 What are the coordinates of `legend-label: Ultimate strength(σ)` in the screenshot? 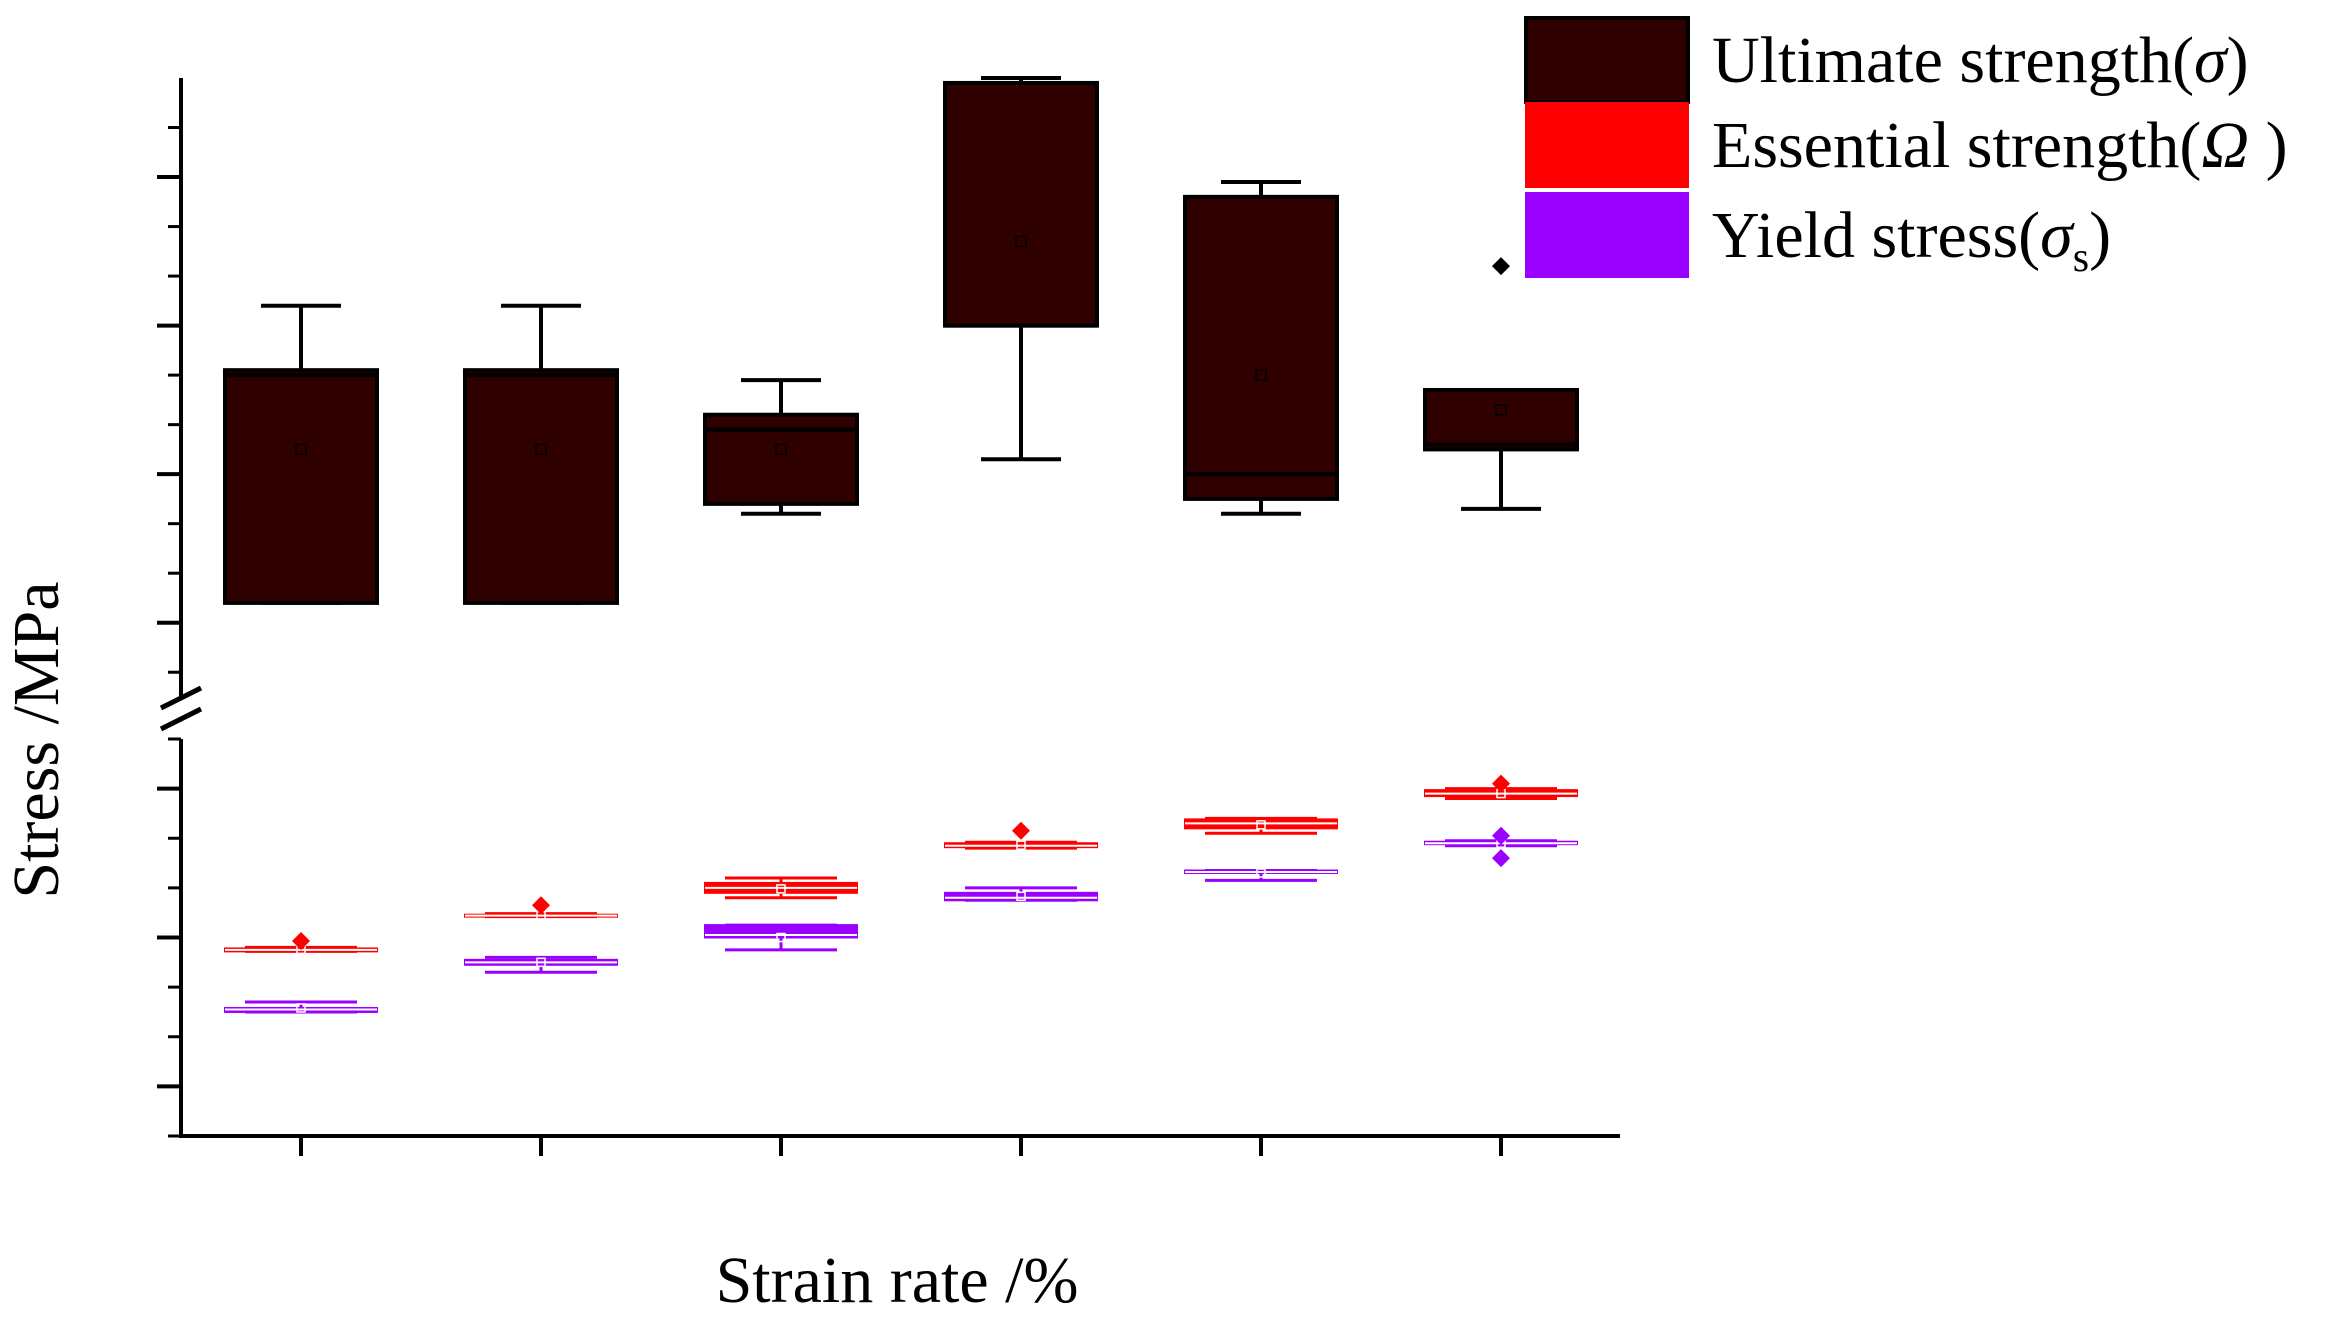 It's located at (1980, 60).